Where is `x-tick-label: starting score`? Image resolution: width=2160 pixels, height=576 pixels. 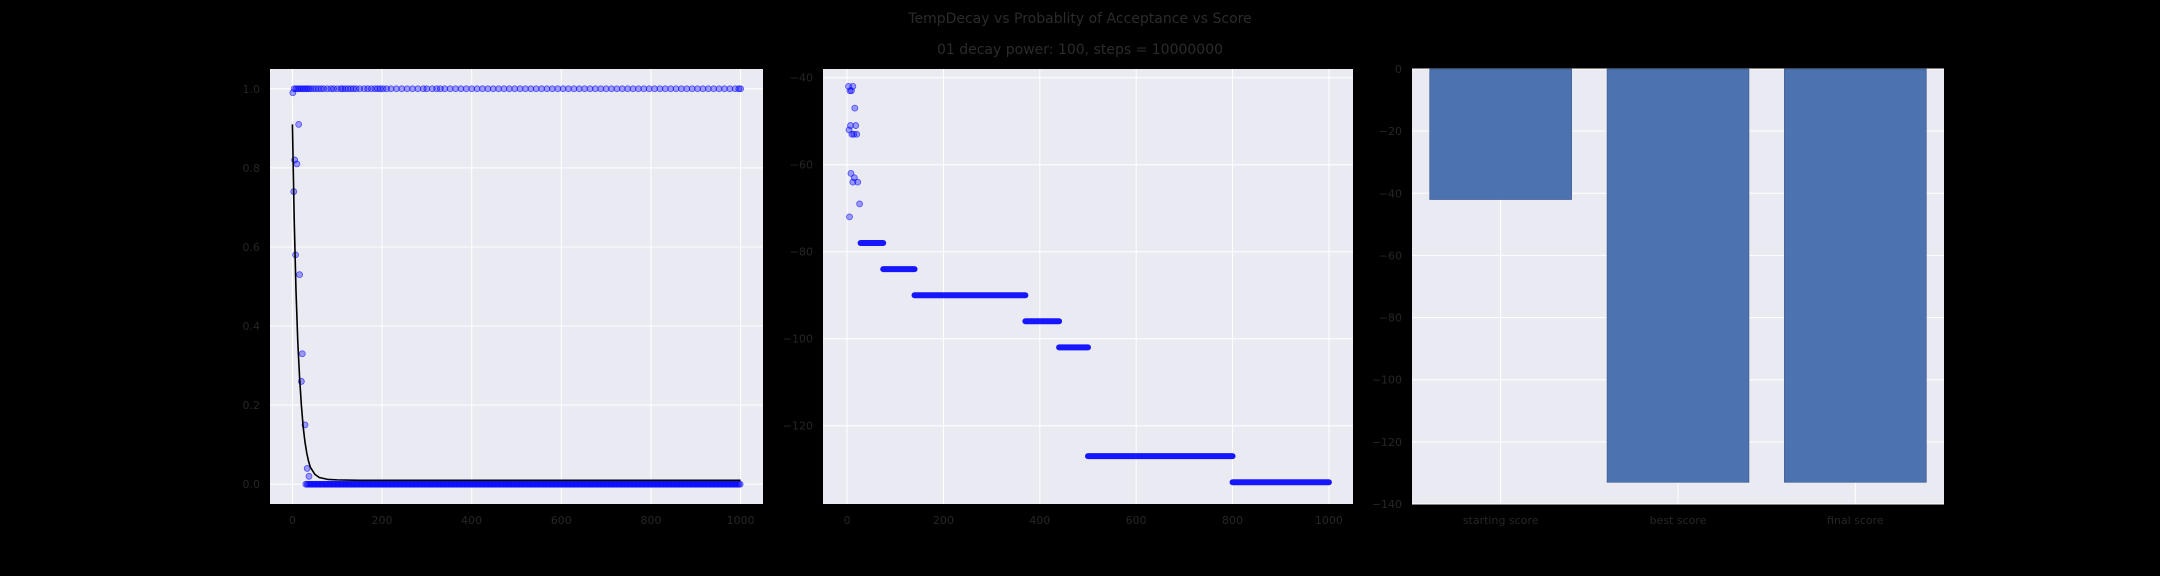 x-tick-label: starting score is located at coordinates (1501, 520).